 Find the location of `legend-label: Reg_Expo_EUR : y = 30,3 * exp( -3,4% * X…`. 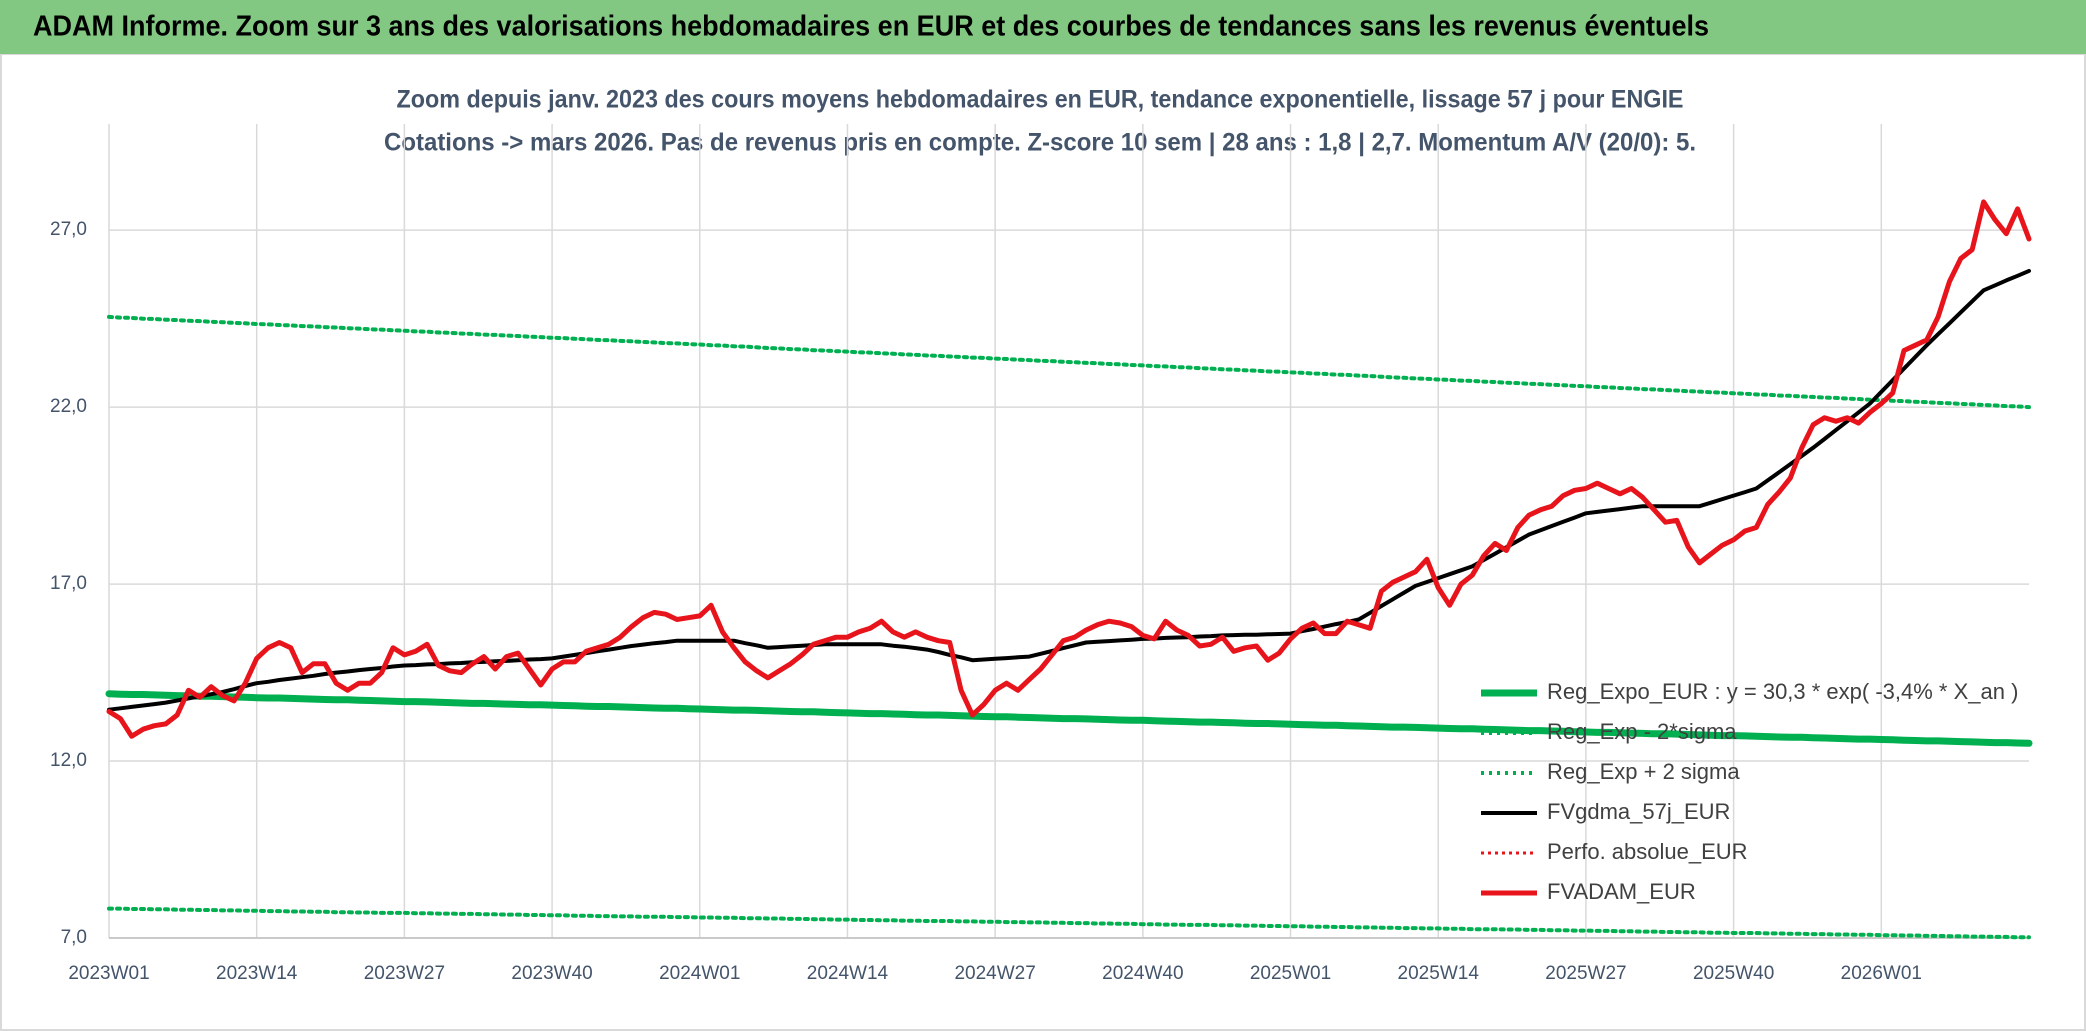

legend-label: Reg_Expo_EUR : y = 30,3 * exp( -3,4% * X… is located at coordinates (1782, 691).